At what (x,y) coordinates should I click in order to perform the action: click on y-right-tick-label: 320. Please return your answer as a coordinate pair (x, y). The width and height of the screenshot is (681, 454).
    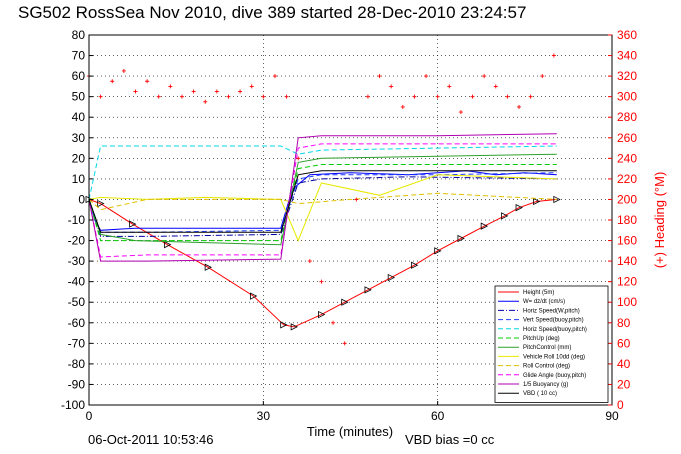
    Looking at the image, I should click on (627, 76).